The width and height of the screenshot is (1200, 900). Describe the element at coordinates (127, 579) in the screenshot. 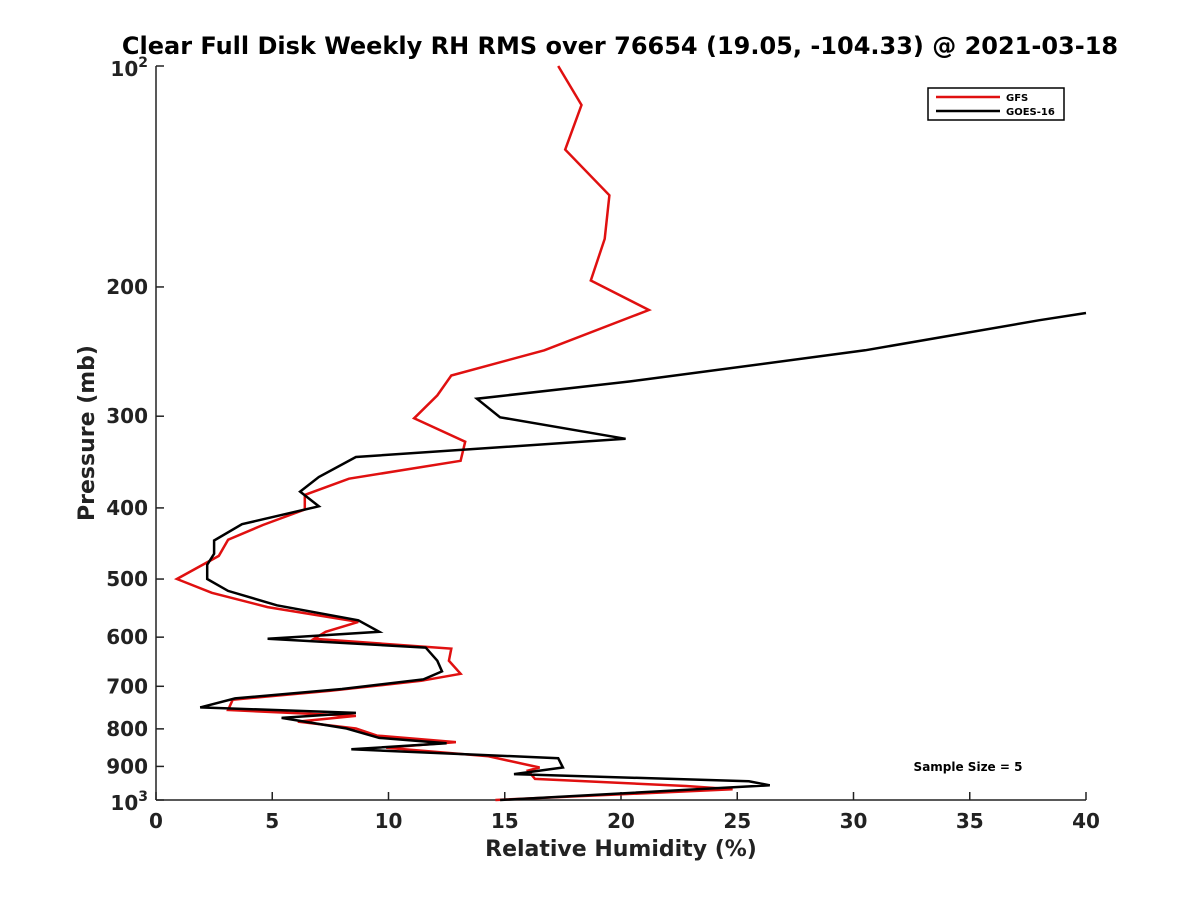

I see `y-tick-label: 500` at that location.